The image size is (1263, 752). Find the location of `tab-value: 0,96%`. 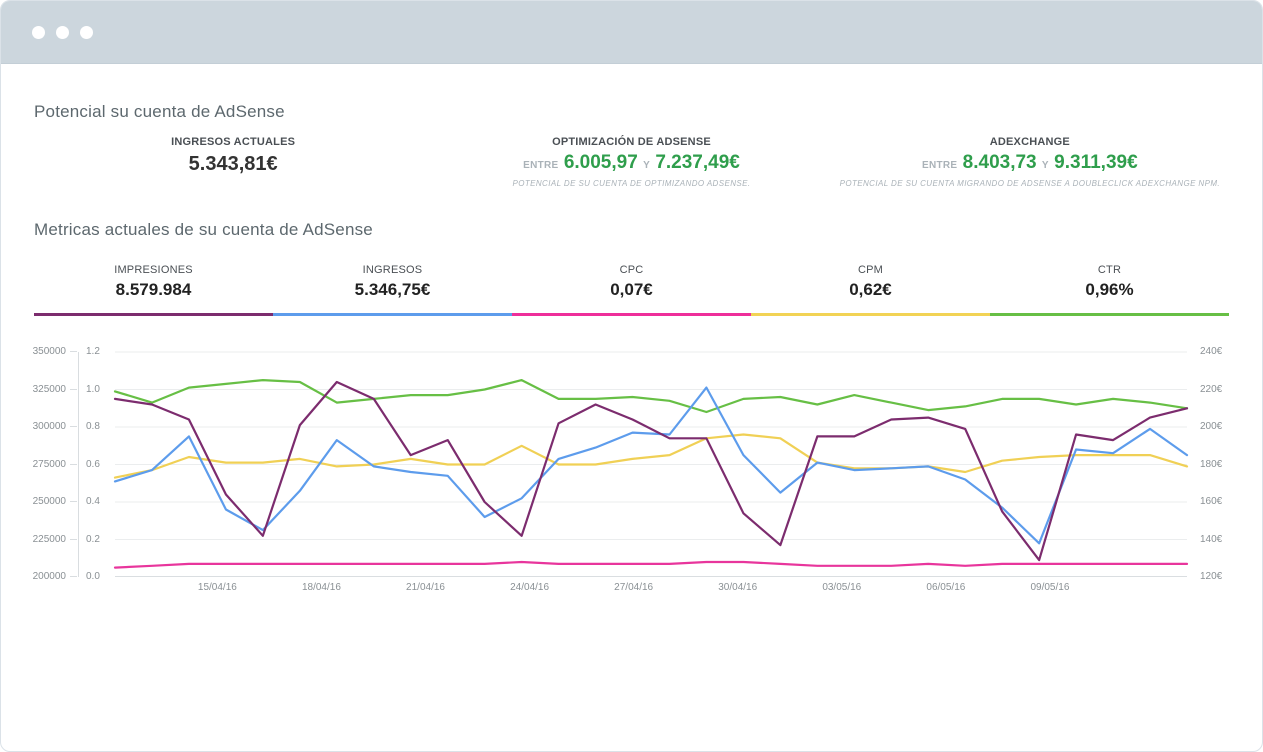

tab-value: 0,96% is located at coordinates (1109, 289).